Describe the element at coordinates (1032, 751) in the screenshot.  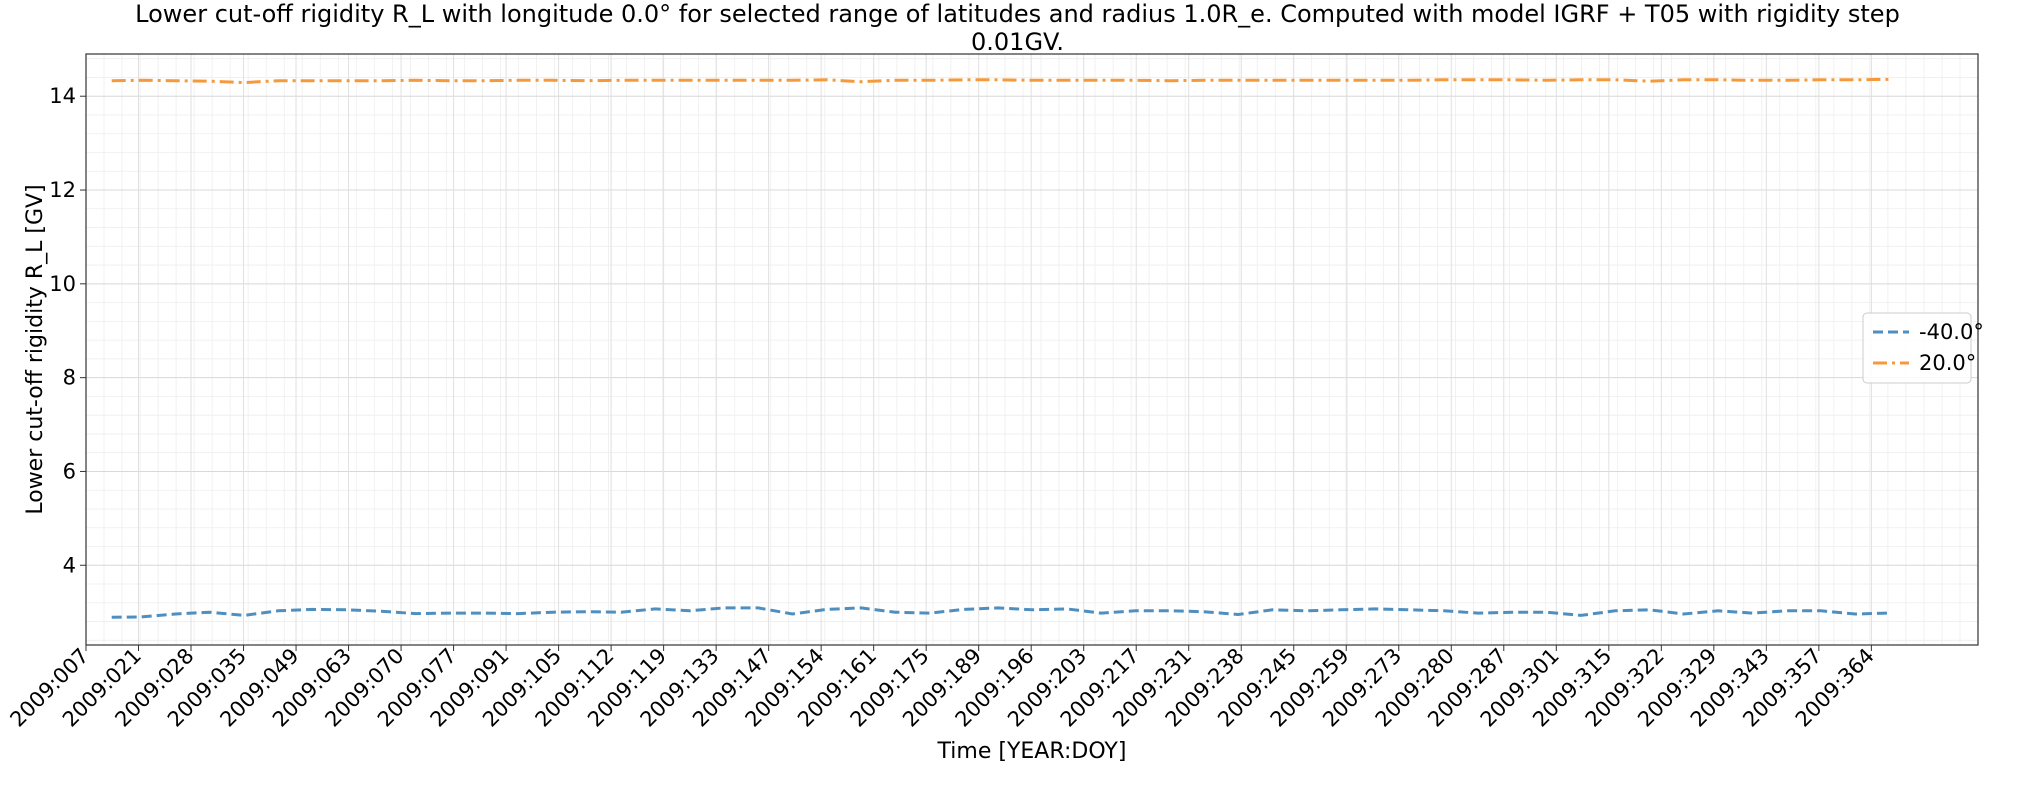
I see `x-axis-label: Time [YEAR:DOY]` at that location.